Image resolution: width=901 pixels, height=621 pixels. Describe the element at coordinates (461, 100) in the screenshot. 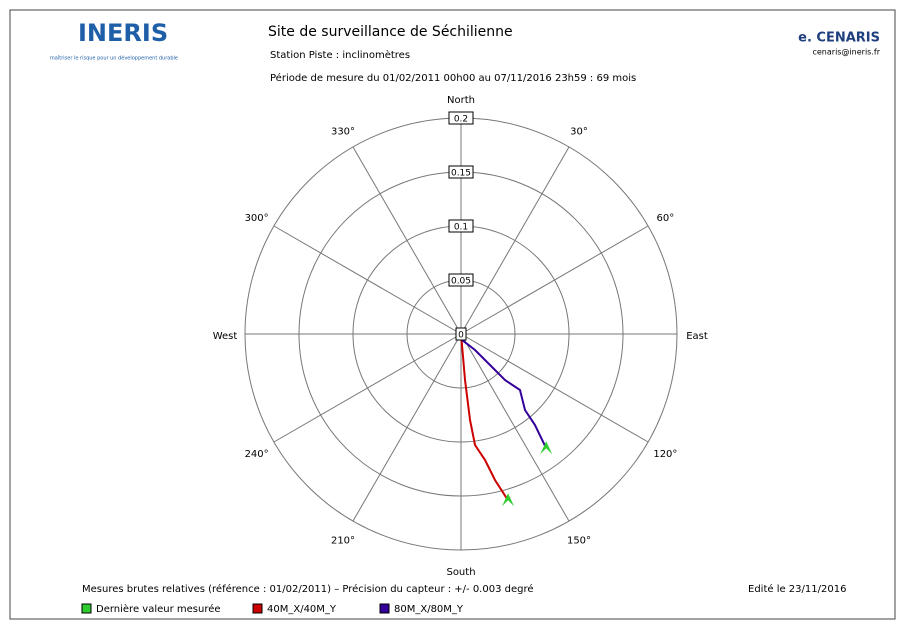

I see `angle-label: North` at that location.